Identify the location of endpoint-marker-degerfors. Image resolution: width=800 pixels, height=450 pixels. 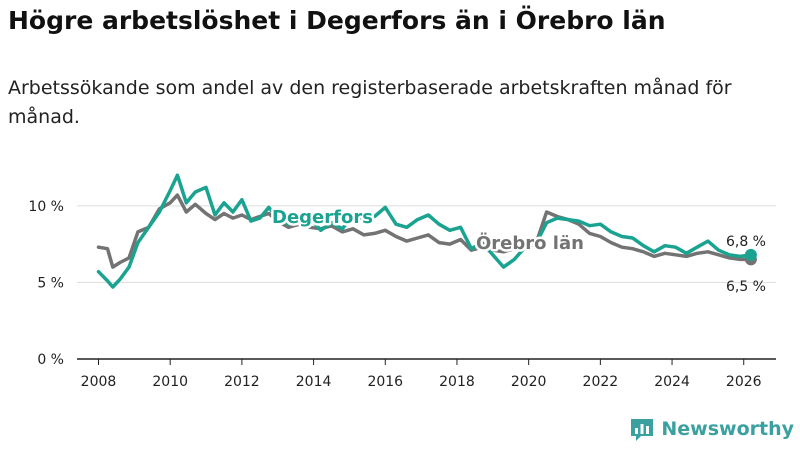
(750, 254).